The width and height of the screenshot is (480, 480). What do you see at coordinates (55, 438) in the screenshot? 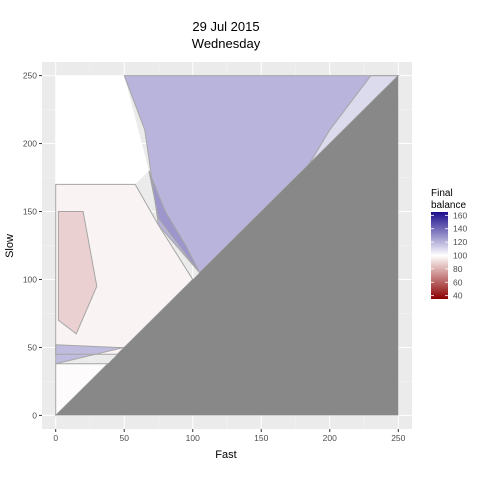
I see `x-tick-label: 0` at bounding box center [55, 438].